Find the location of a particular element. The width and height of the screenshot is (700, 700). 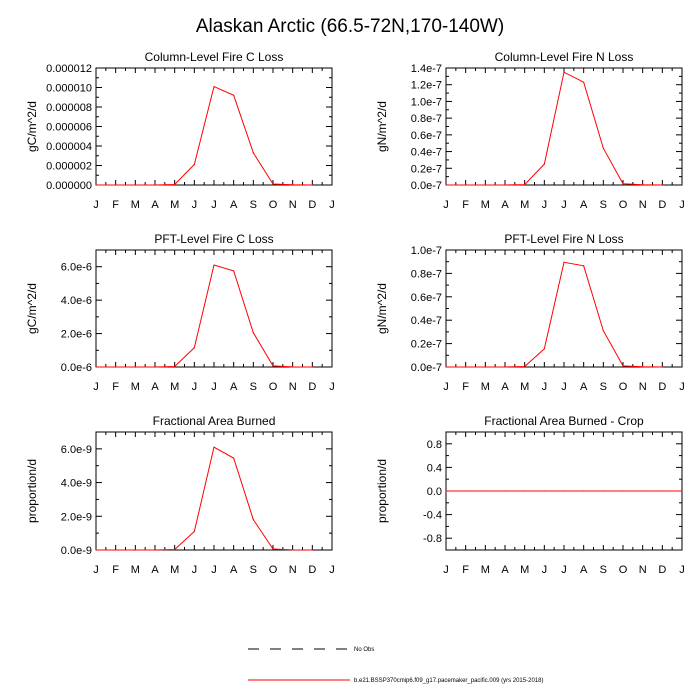

panel-title: Fractional Area Burned is located at coordinates (214, 421).